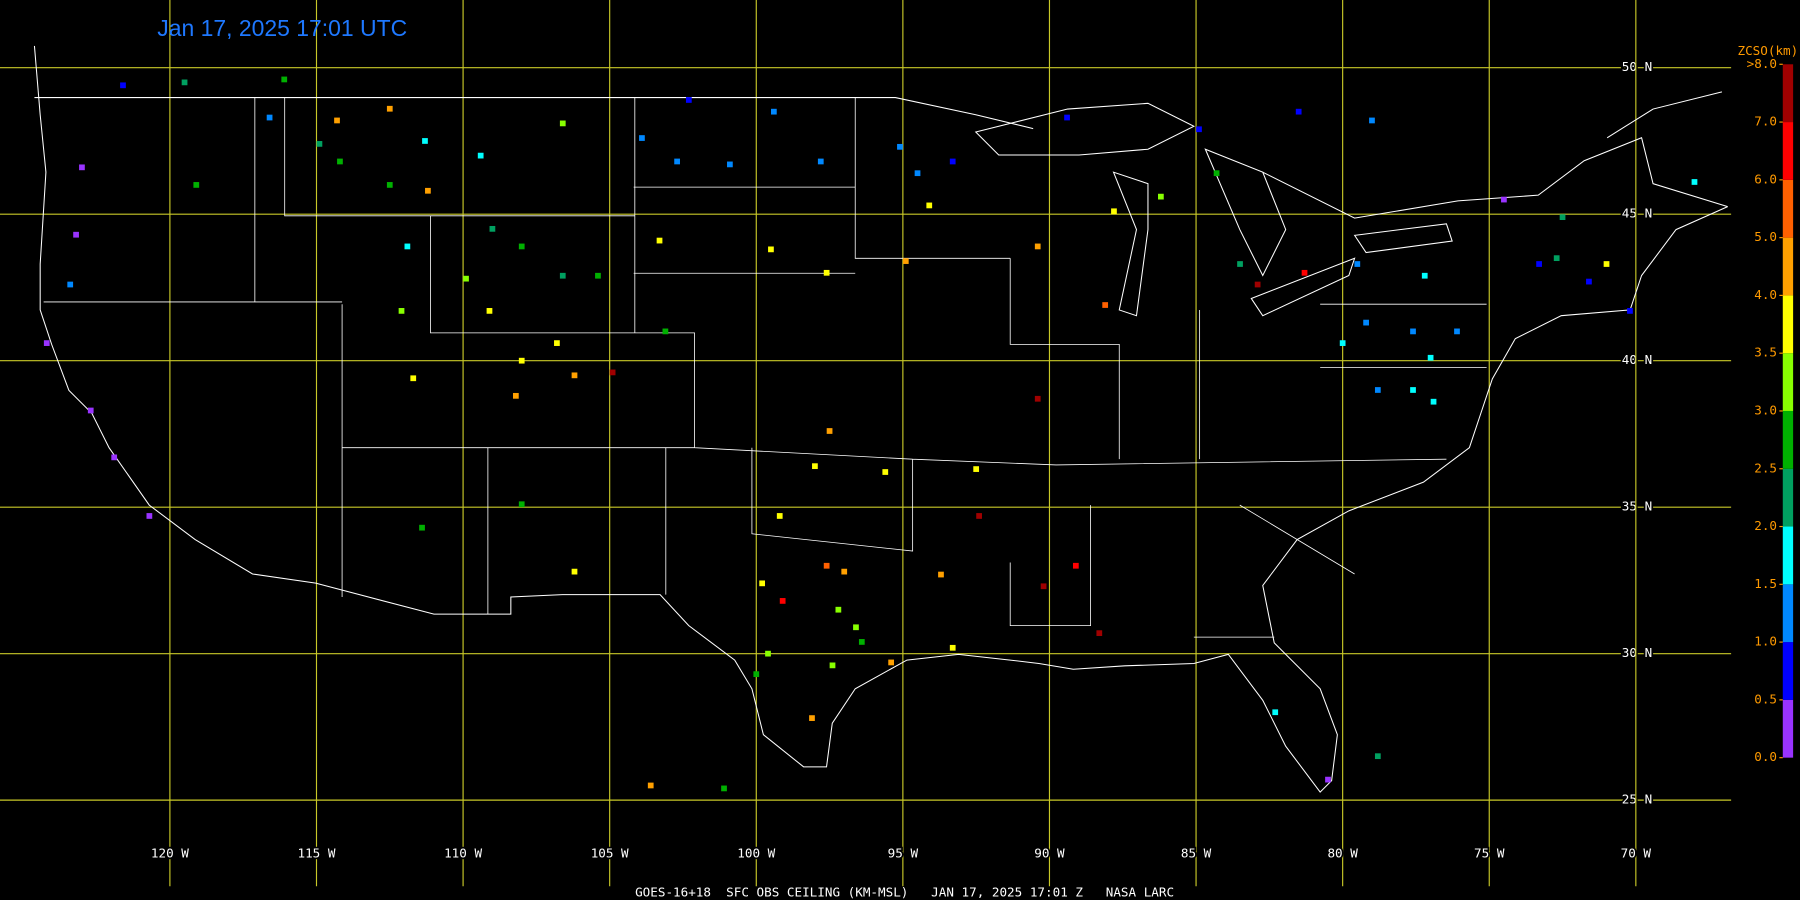 The image size is (1800, 900). I want to click on lat-label: 40 N, so click(1637, 359).